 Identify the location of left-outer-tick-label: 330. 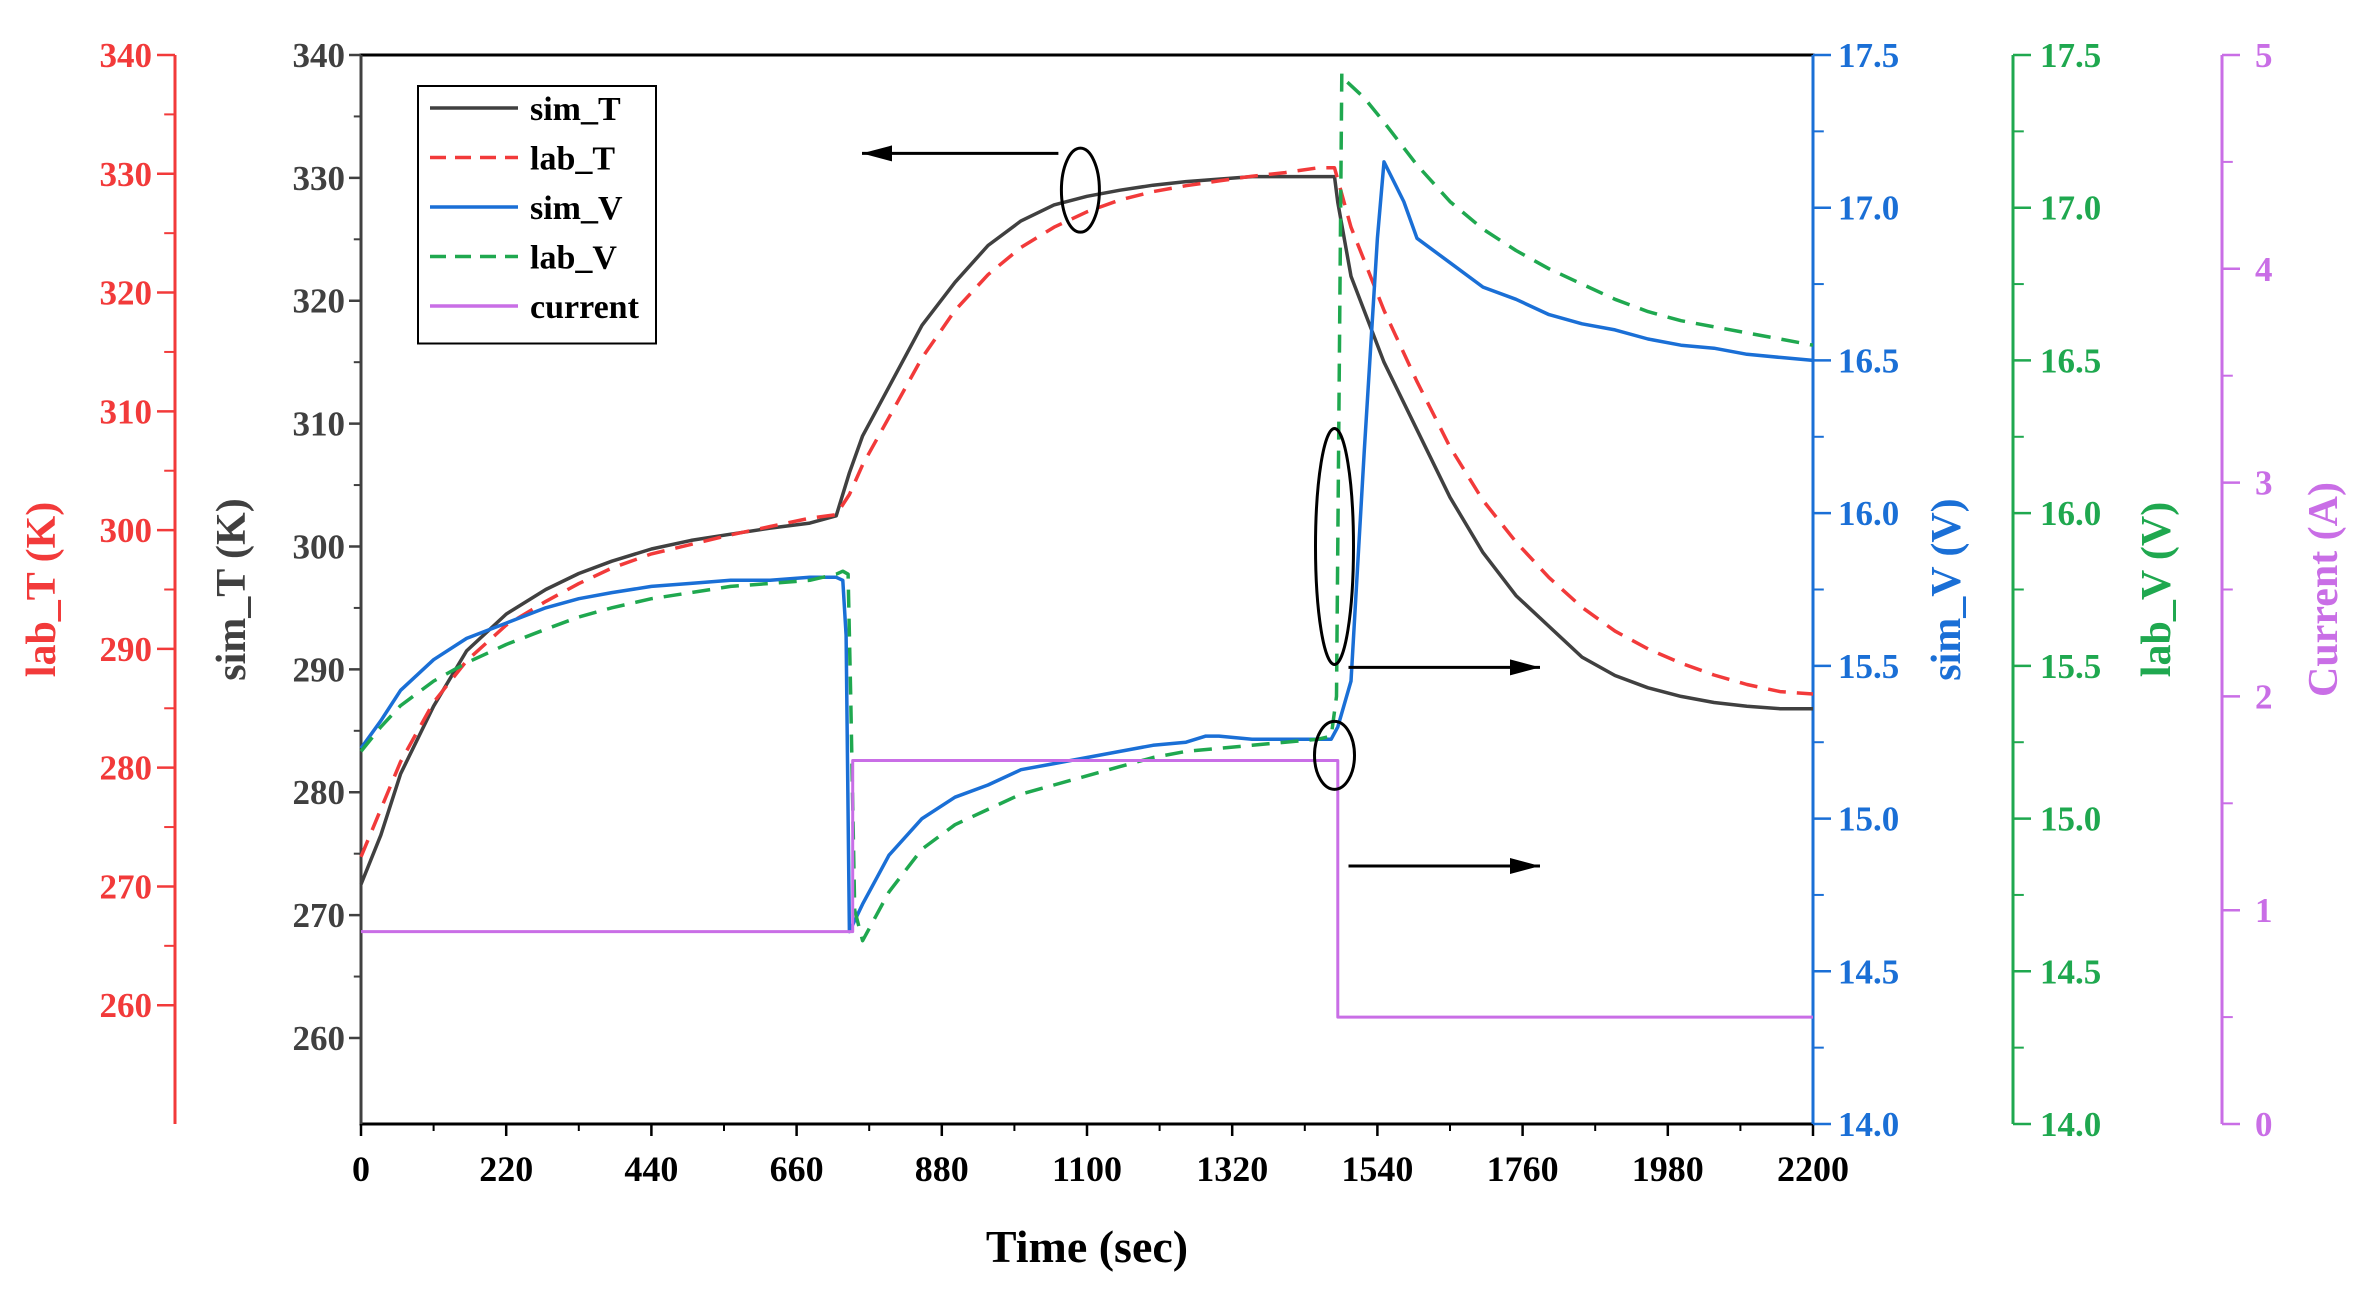
(126, 174).